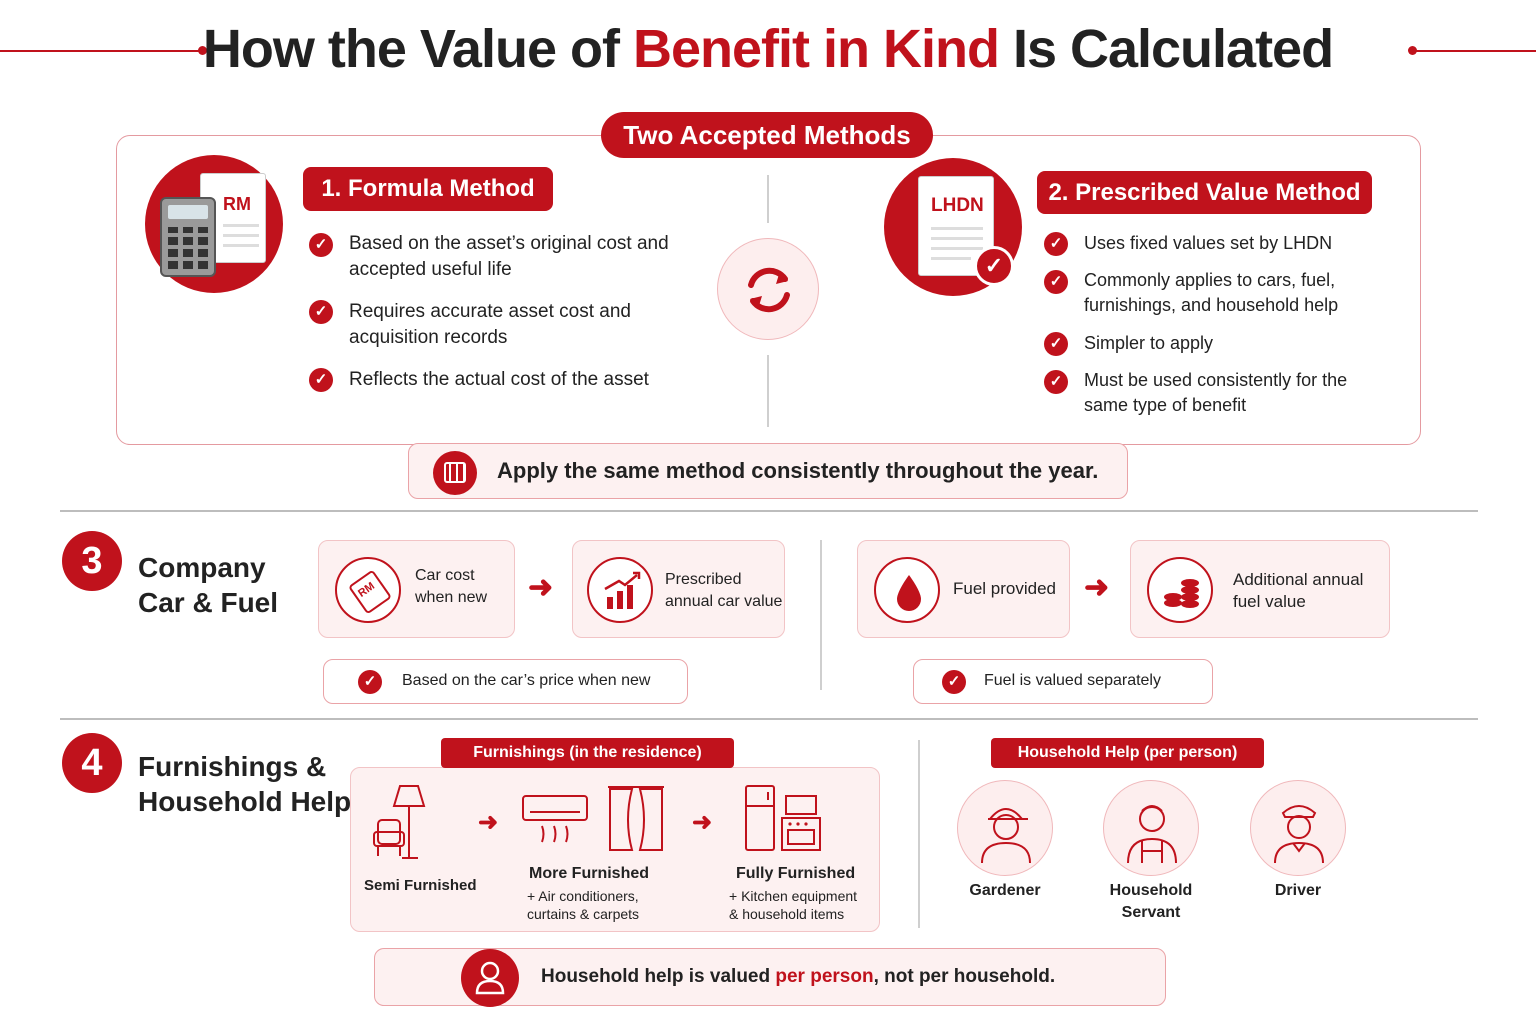 The image size is (1536, 1024). I want to click on fuel-provided-box: Fuel provided, so click(963, 589).